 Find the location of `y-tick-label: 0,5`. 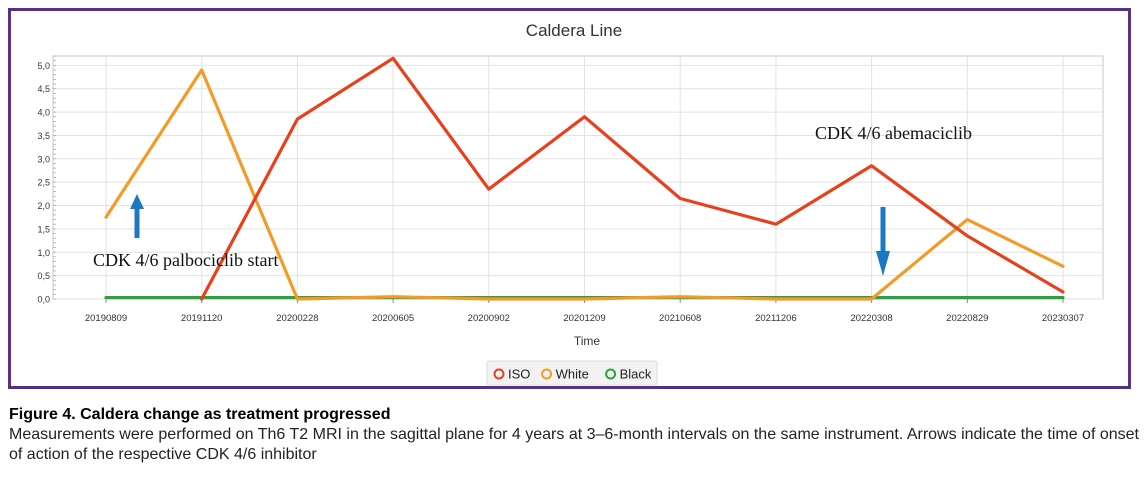

y-tick-label: 0,5 is located at coordinates (43, 276).